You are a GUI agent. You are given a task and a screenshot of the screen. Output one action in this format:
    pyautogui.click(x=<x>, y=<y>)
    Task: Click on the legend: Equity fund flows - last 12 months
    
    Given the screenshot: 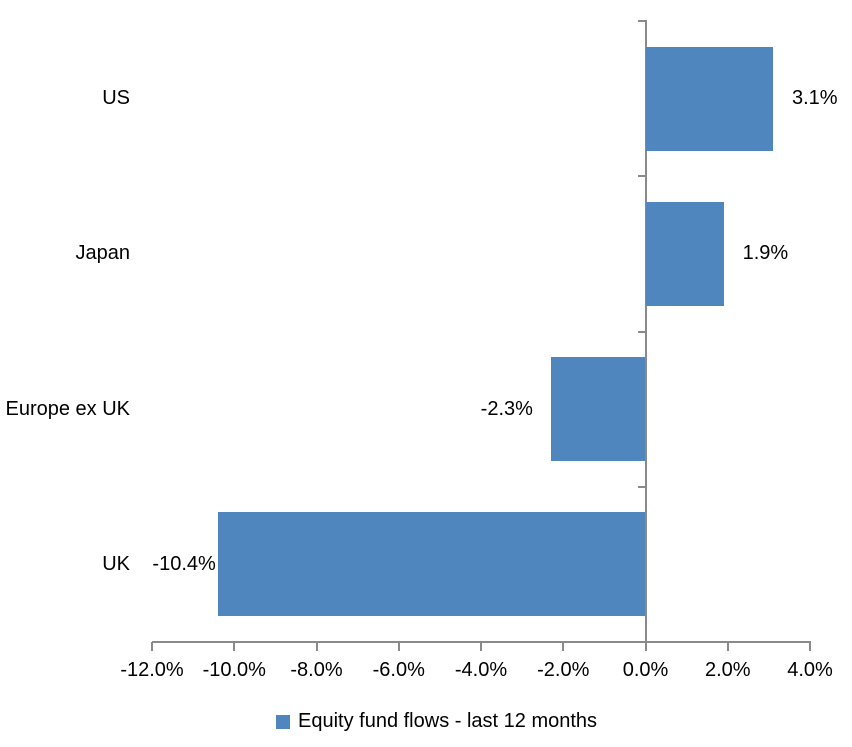 What is the action you would take?
    pyautogui.click(x=436, y=721)
    